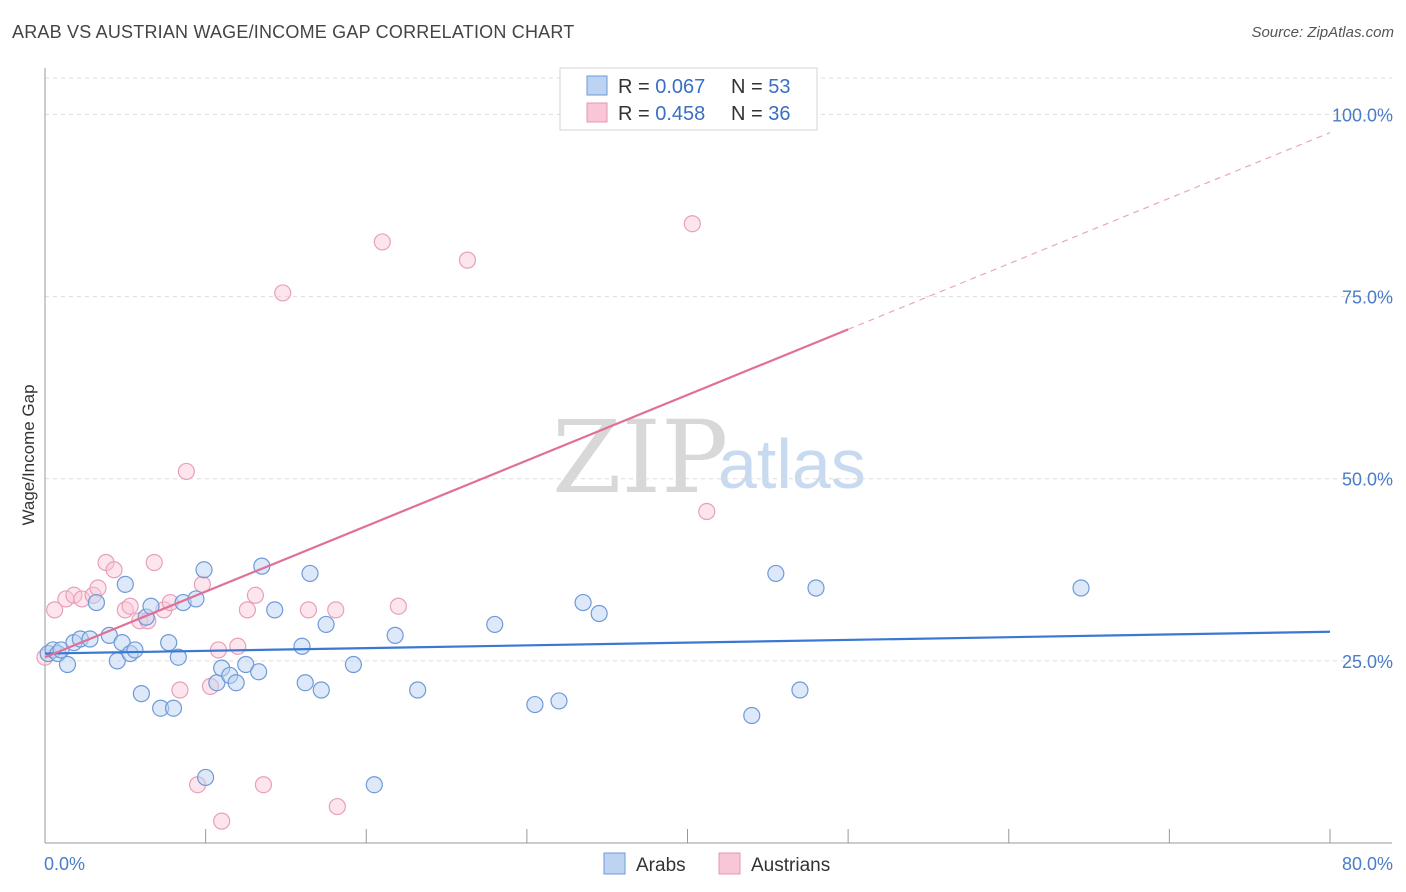 The height and width of the screenshot is (892, 1406). What do you see at coordinates (1089, 231) in the screenshot?
I see `austrians-trend-extension` at bounding box center [1089, 231].